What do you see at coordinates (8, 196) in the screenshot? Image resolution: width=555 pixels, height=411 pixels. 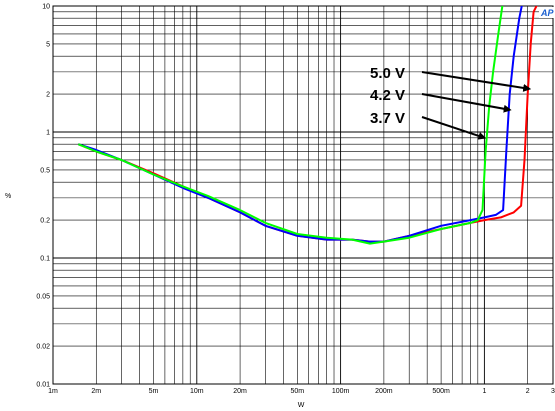 I see `y-axis-label: %` at bounding box center [8, 196].